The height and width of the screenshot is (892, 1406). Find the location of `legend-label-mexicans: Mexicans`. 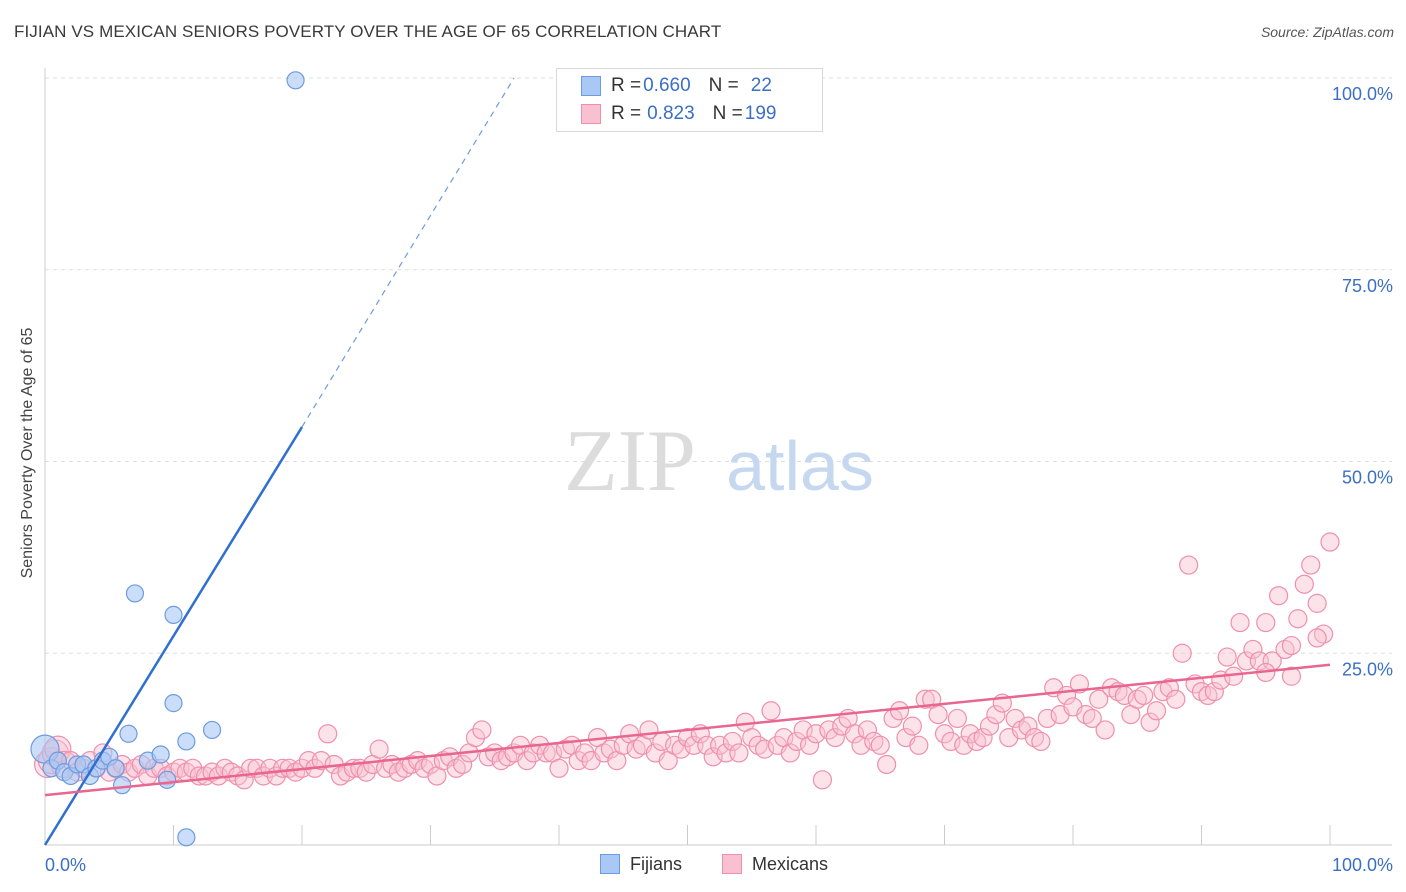

legend-label-mexicans: Mexicans is located at coordinates (790, 863).